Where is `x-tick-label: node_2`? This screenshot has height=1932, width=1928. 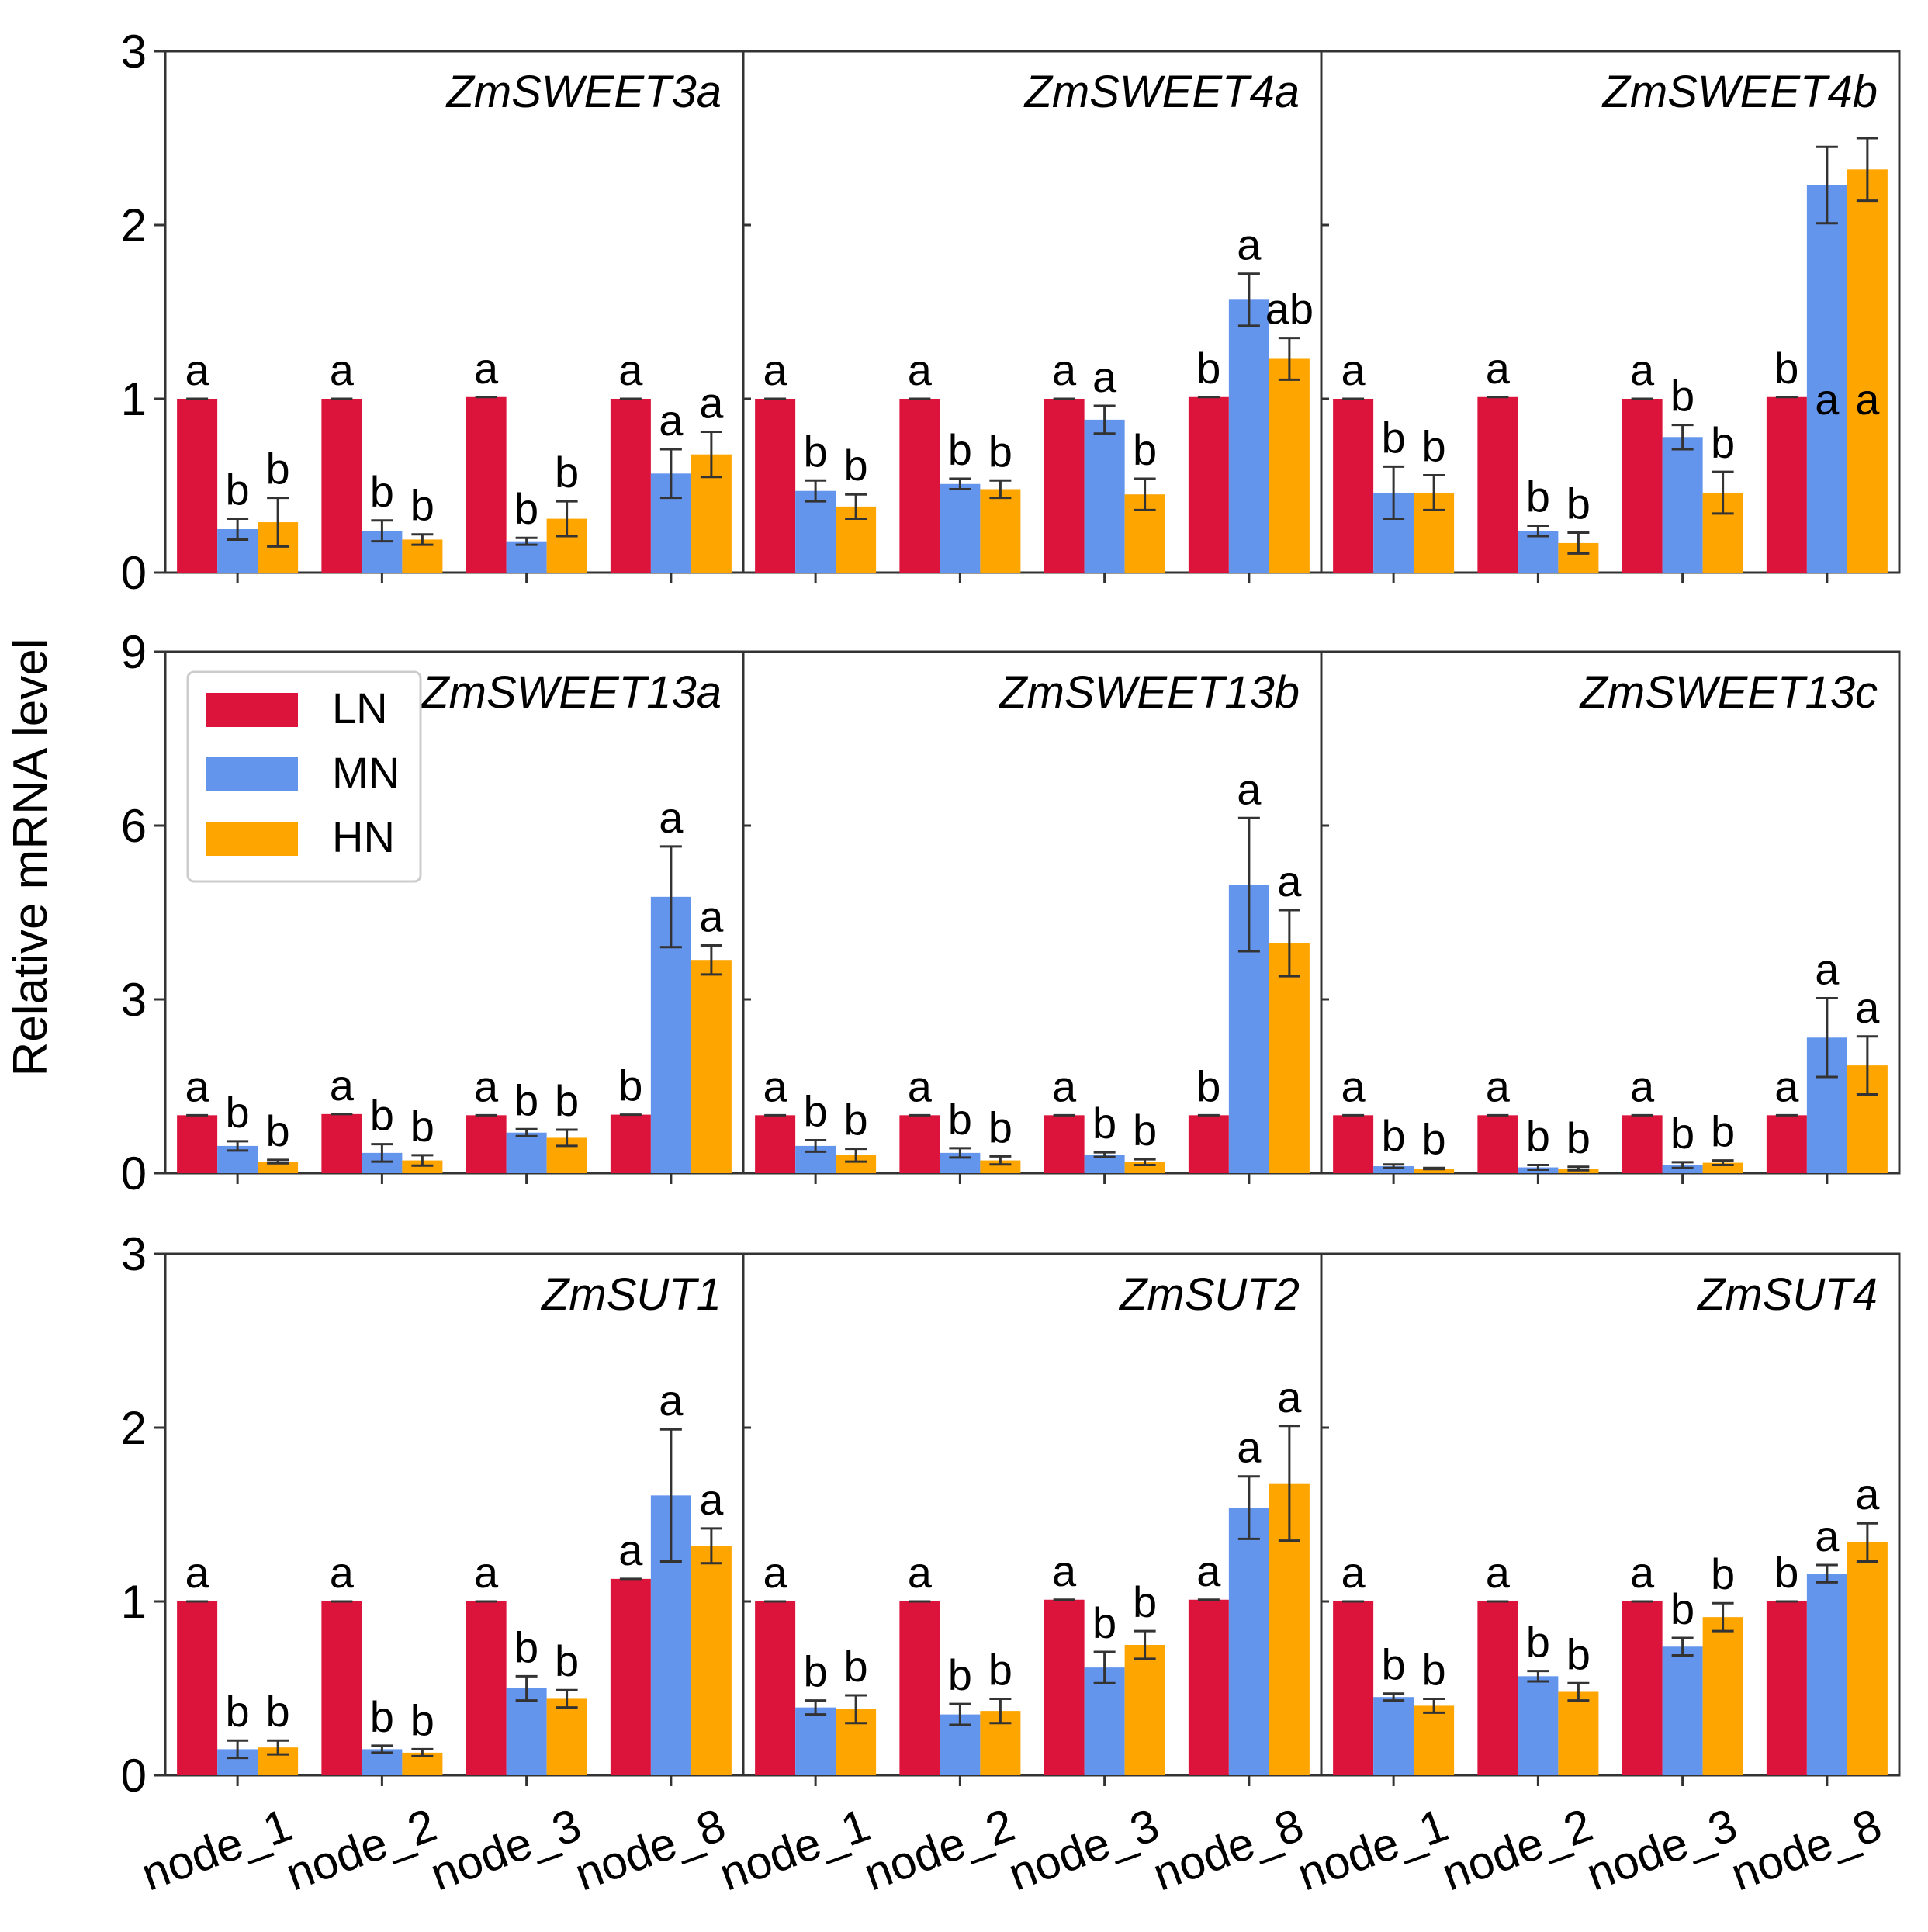
x-tick-label: node_2 is located at coordinates (361, 1849).